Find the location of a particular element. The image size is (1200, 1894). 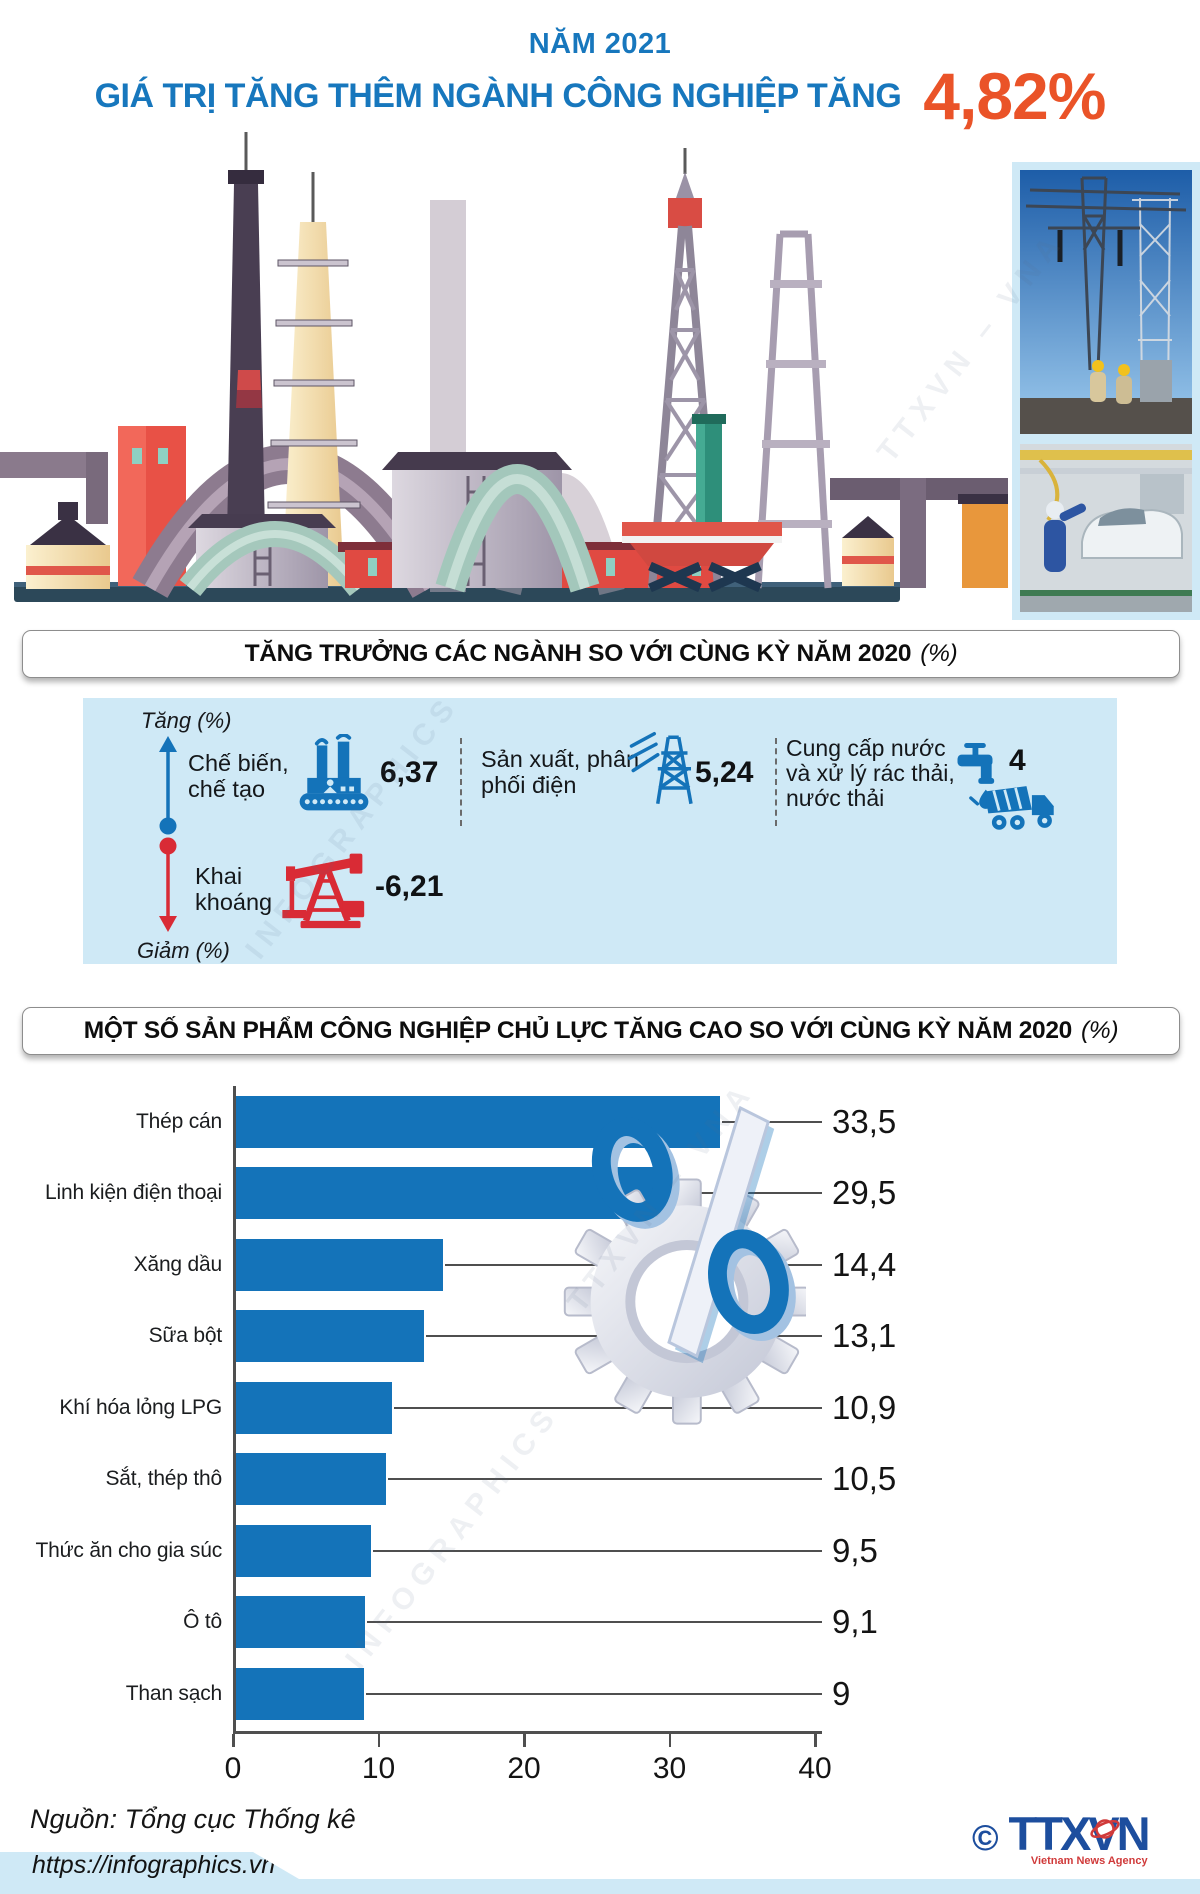

photo-substation is located at coordinates (1106, 302).